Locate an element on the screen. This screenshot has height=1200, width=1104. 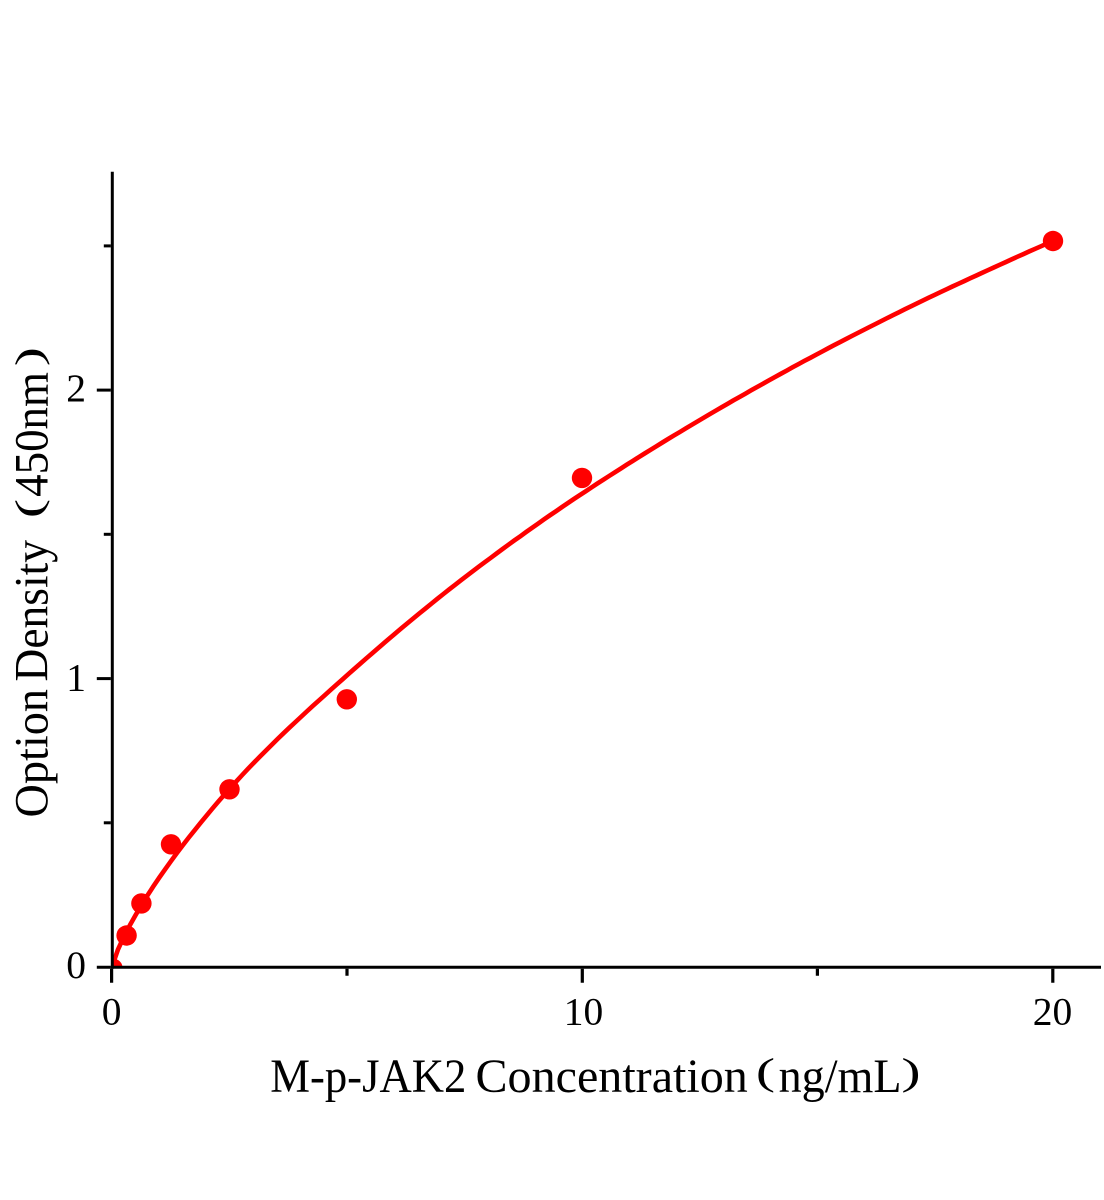
svg-text: OptionDensity(450nm) is located at coordinates (32, 582).